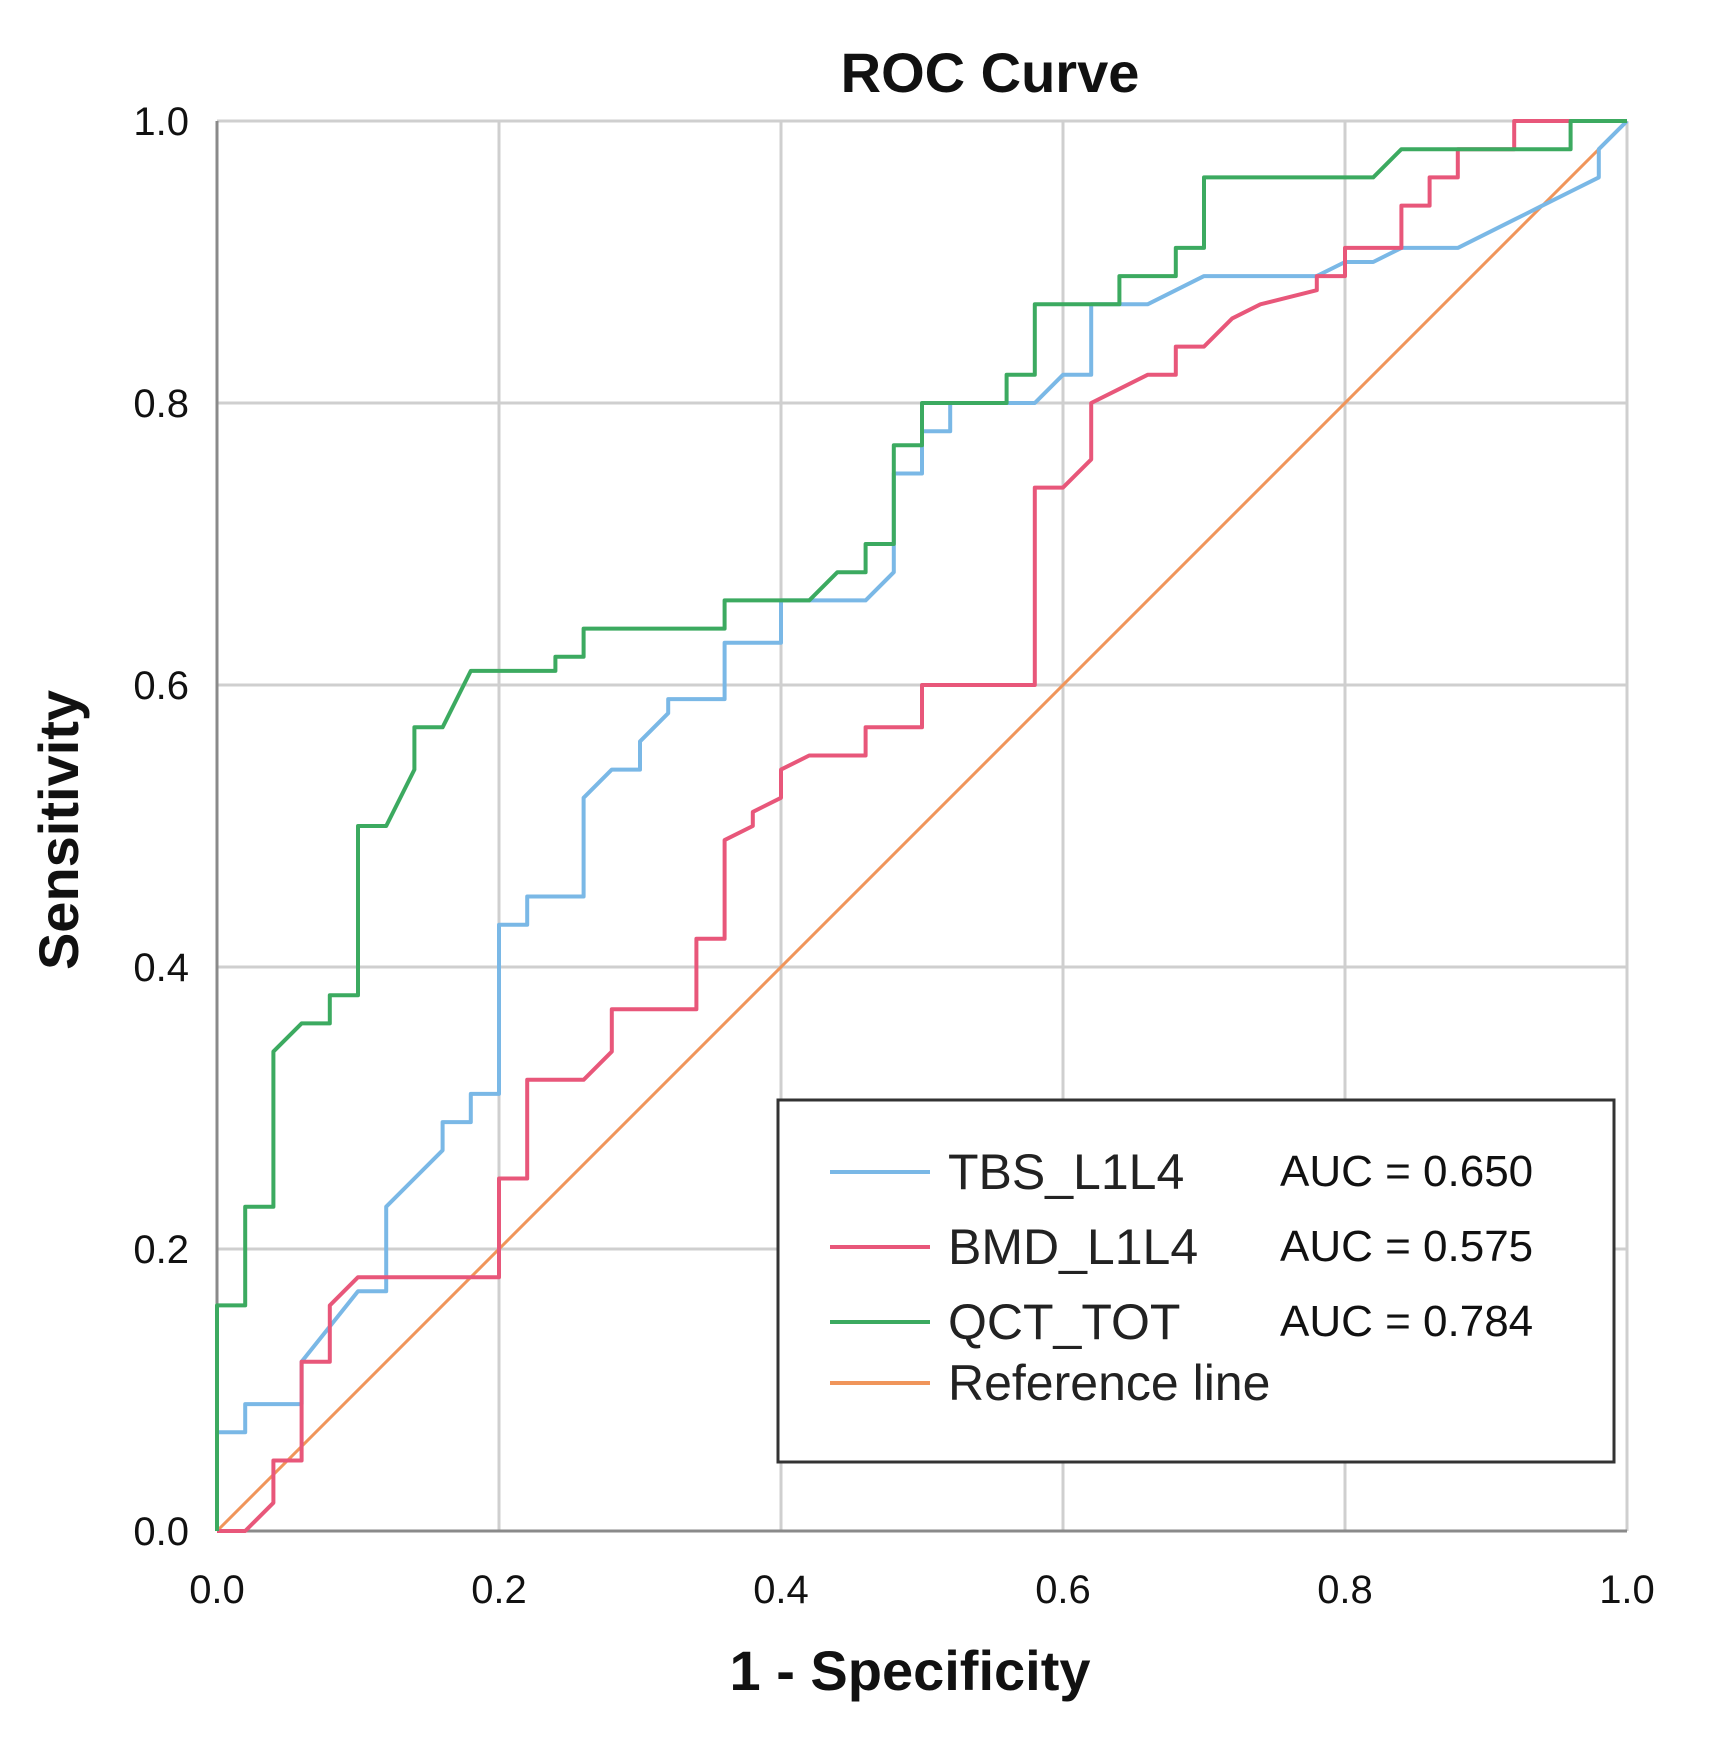 The width and height of the screenshot is (1718, 1748). I want to click on x-tick-label: 0.6, so click(1063, 1590).